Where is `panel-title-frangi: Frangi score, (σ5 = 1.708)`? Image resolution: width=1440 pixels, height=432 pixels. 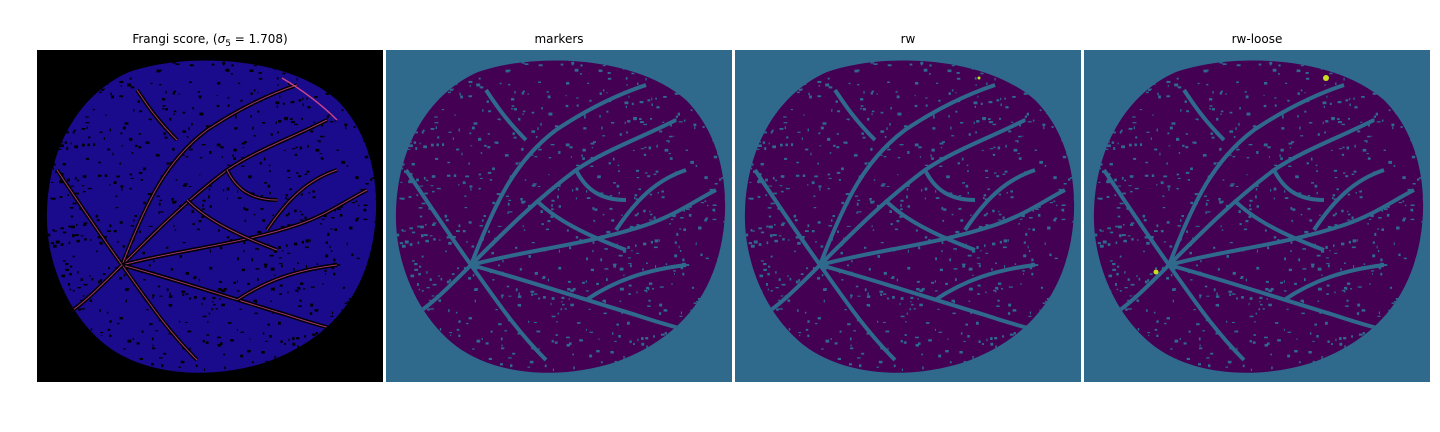
panel-title-frangi: Frangi score, (σ5 = 1.708) is located at coordinates (210, 40).